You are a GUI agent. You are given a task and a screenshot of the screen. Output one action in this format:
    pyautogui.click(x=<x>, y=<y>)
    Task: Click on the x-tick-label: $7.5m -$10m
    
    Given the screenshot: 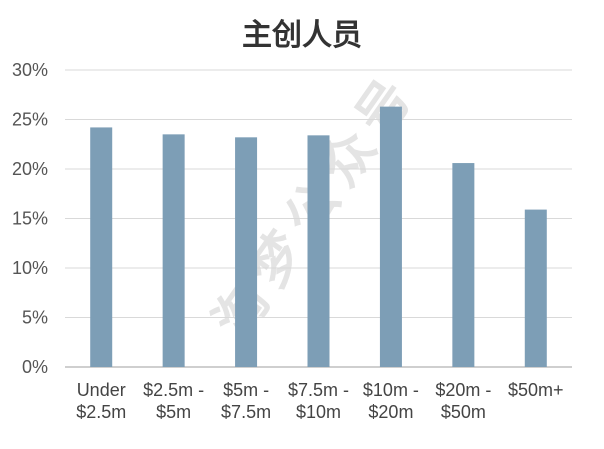 What is the action you would take?
    pyautogui.click(x=318, y=401)
    